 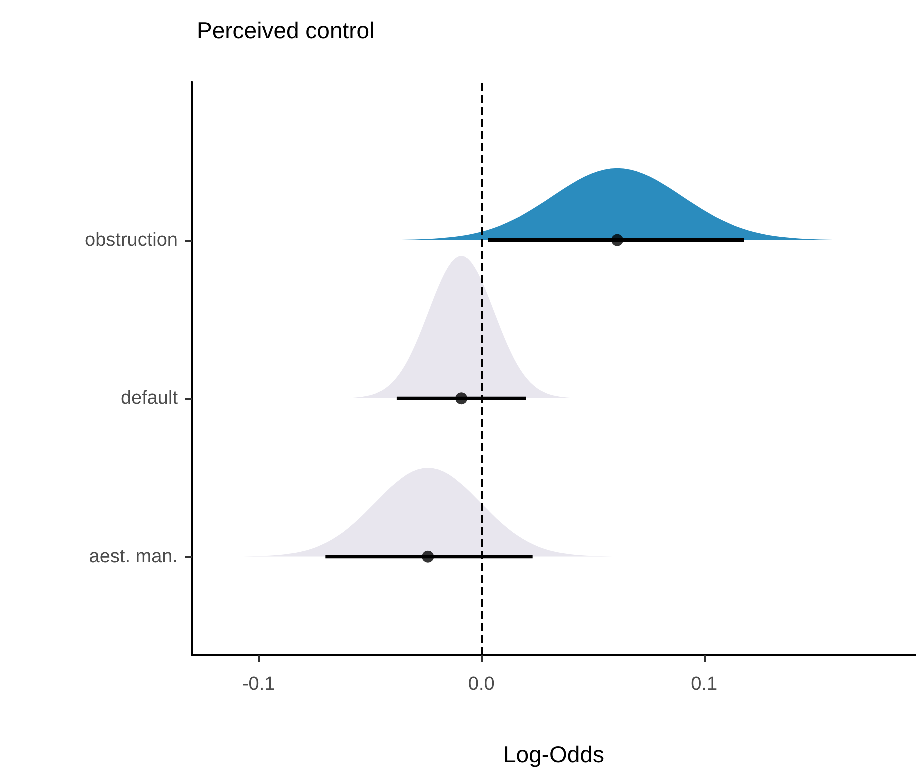 I want to click on x-axis-title: Log-Odds, so click(x=554, y=755).